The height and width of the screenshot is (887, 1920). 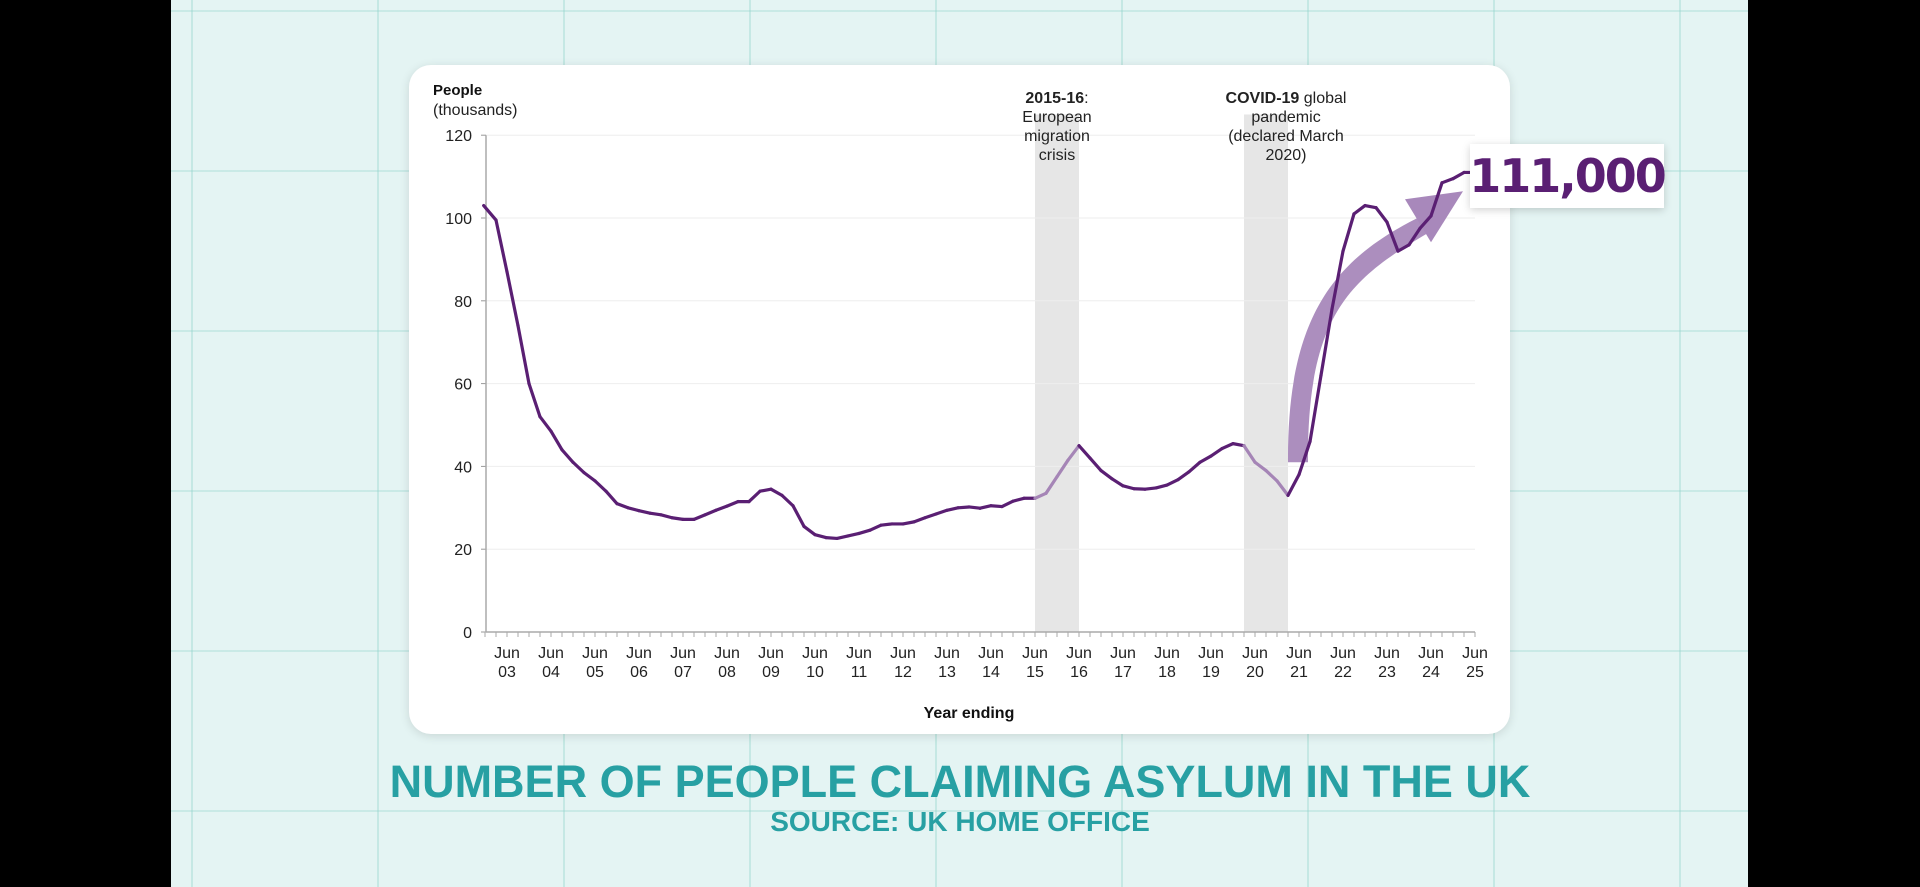 What do you see at coordinates (458, 136) in the screenshot?
I see `y-tick-label: 120` at bounding box center [458, 136].